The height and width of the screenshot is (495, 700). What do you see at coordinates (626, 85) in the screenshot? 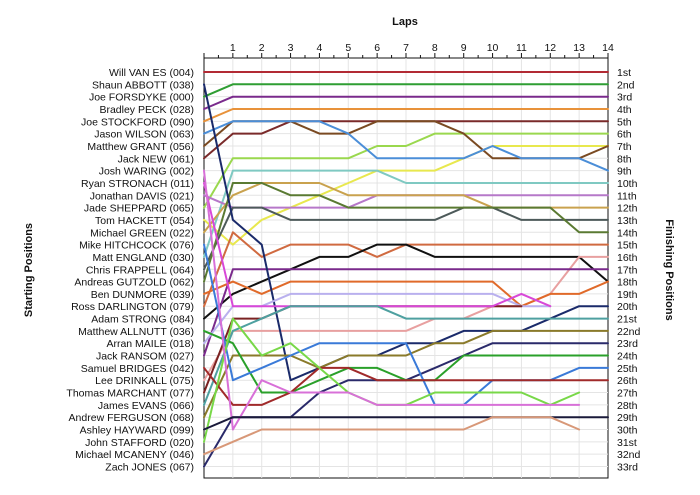
I see `finish-position-label: 2nd` at bounding box center [626, 85].